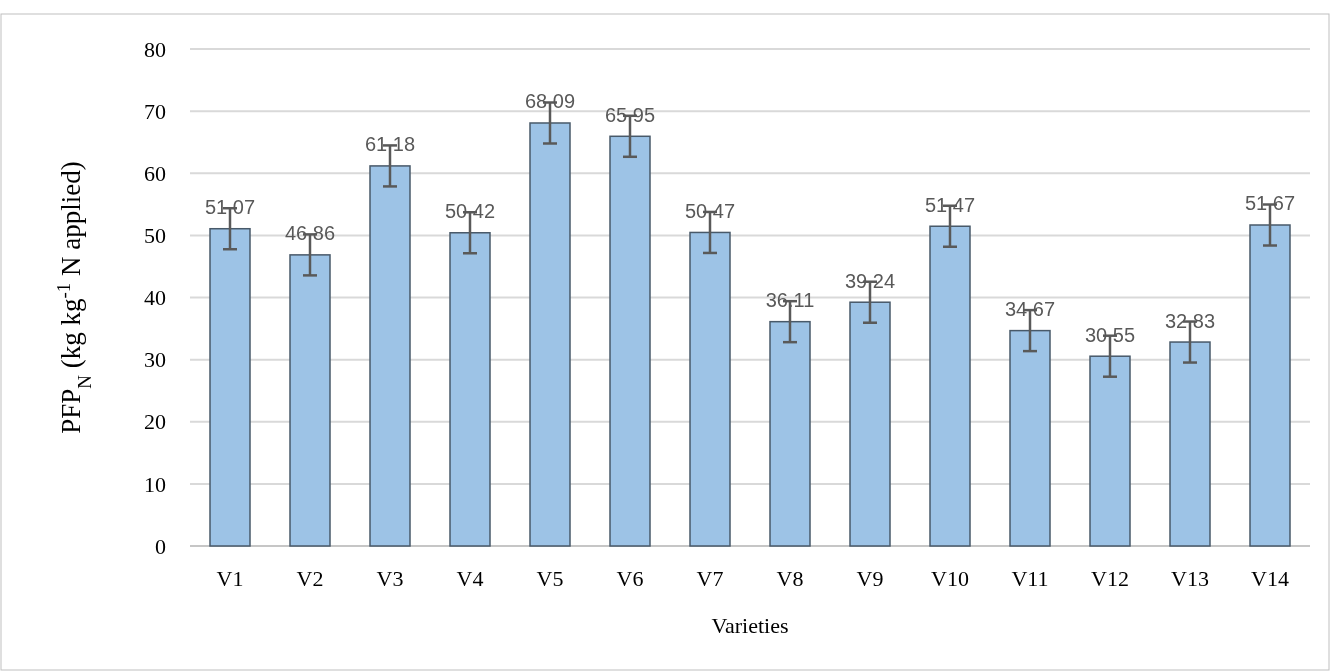  What do you see at coordinates (310, 578) in the screenshot?
I see `x-tick-label: V2` at bounding box center [310, 578].